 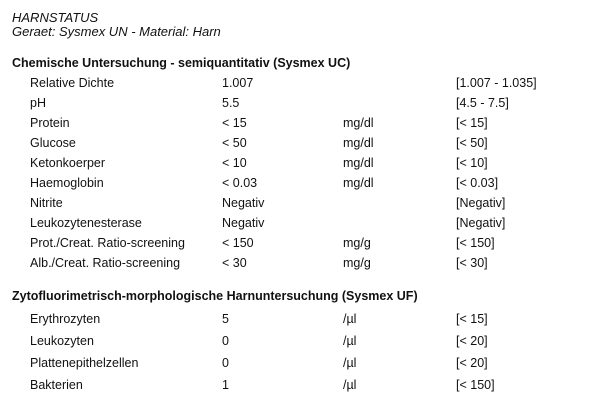 I want to click on result-row: Protein < 15 mg/dl [< 15], so click(x=304, y=124).